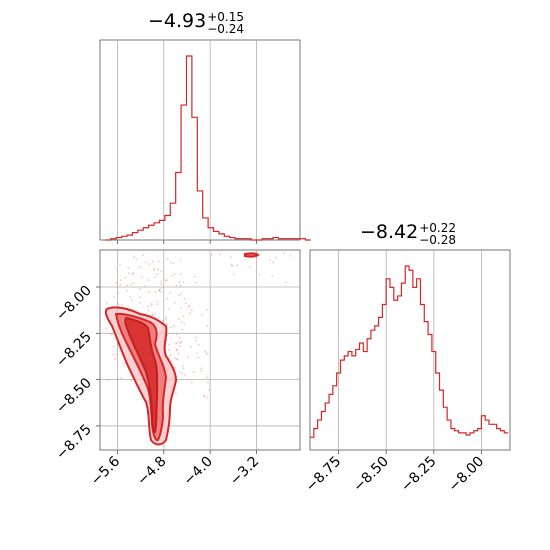  Describe the element at coordinates (467, 475) in the screenshot. I see `p2-x-tick-label: −8.00` at that location.